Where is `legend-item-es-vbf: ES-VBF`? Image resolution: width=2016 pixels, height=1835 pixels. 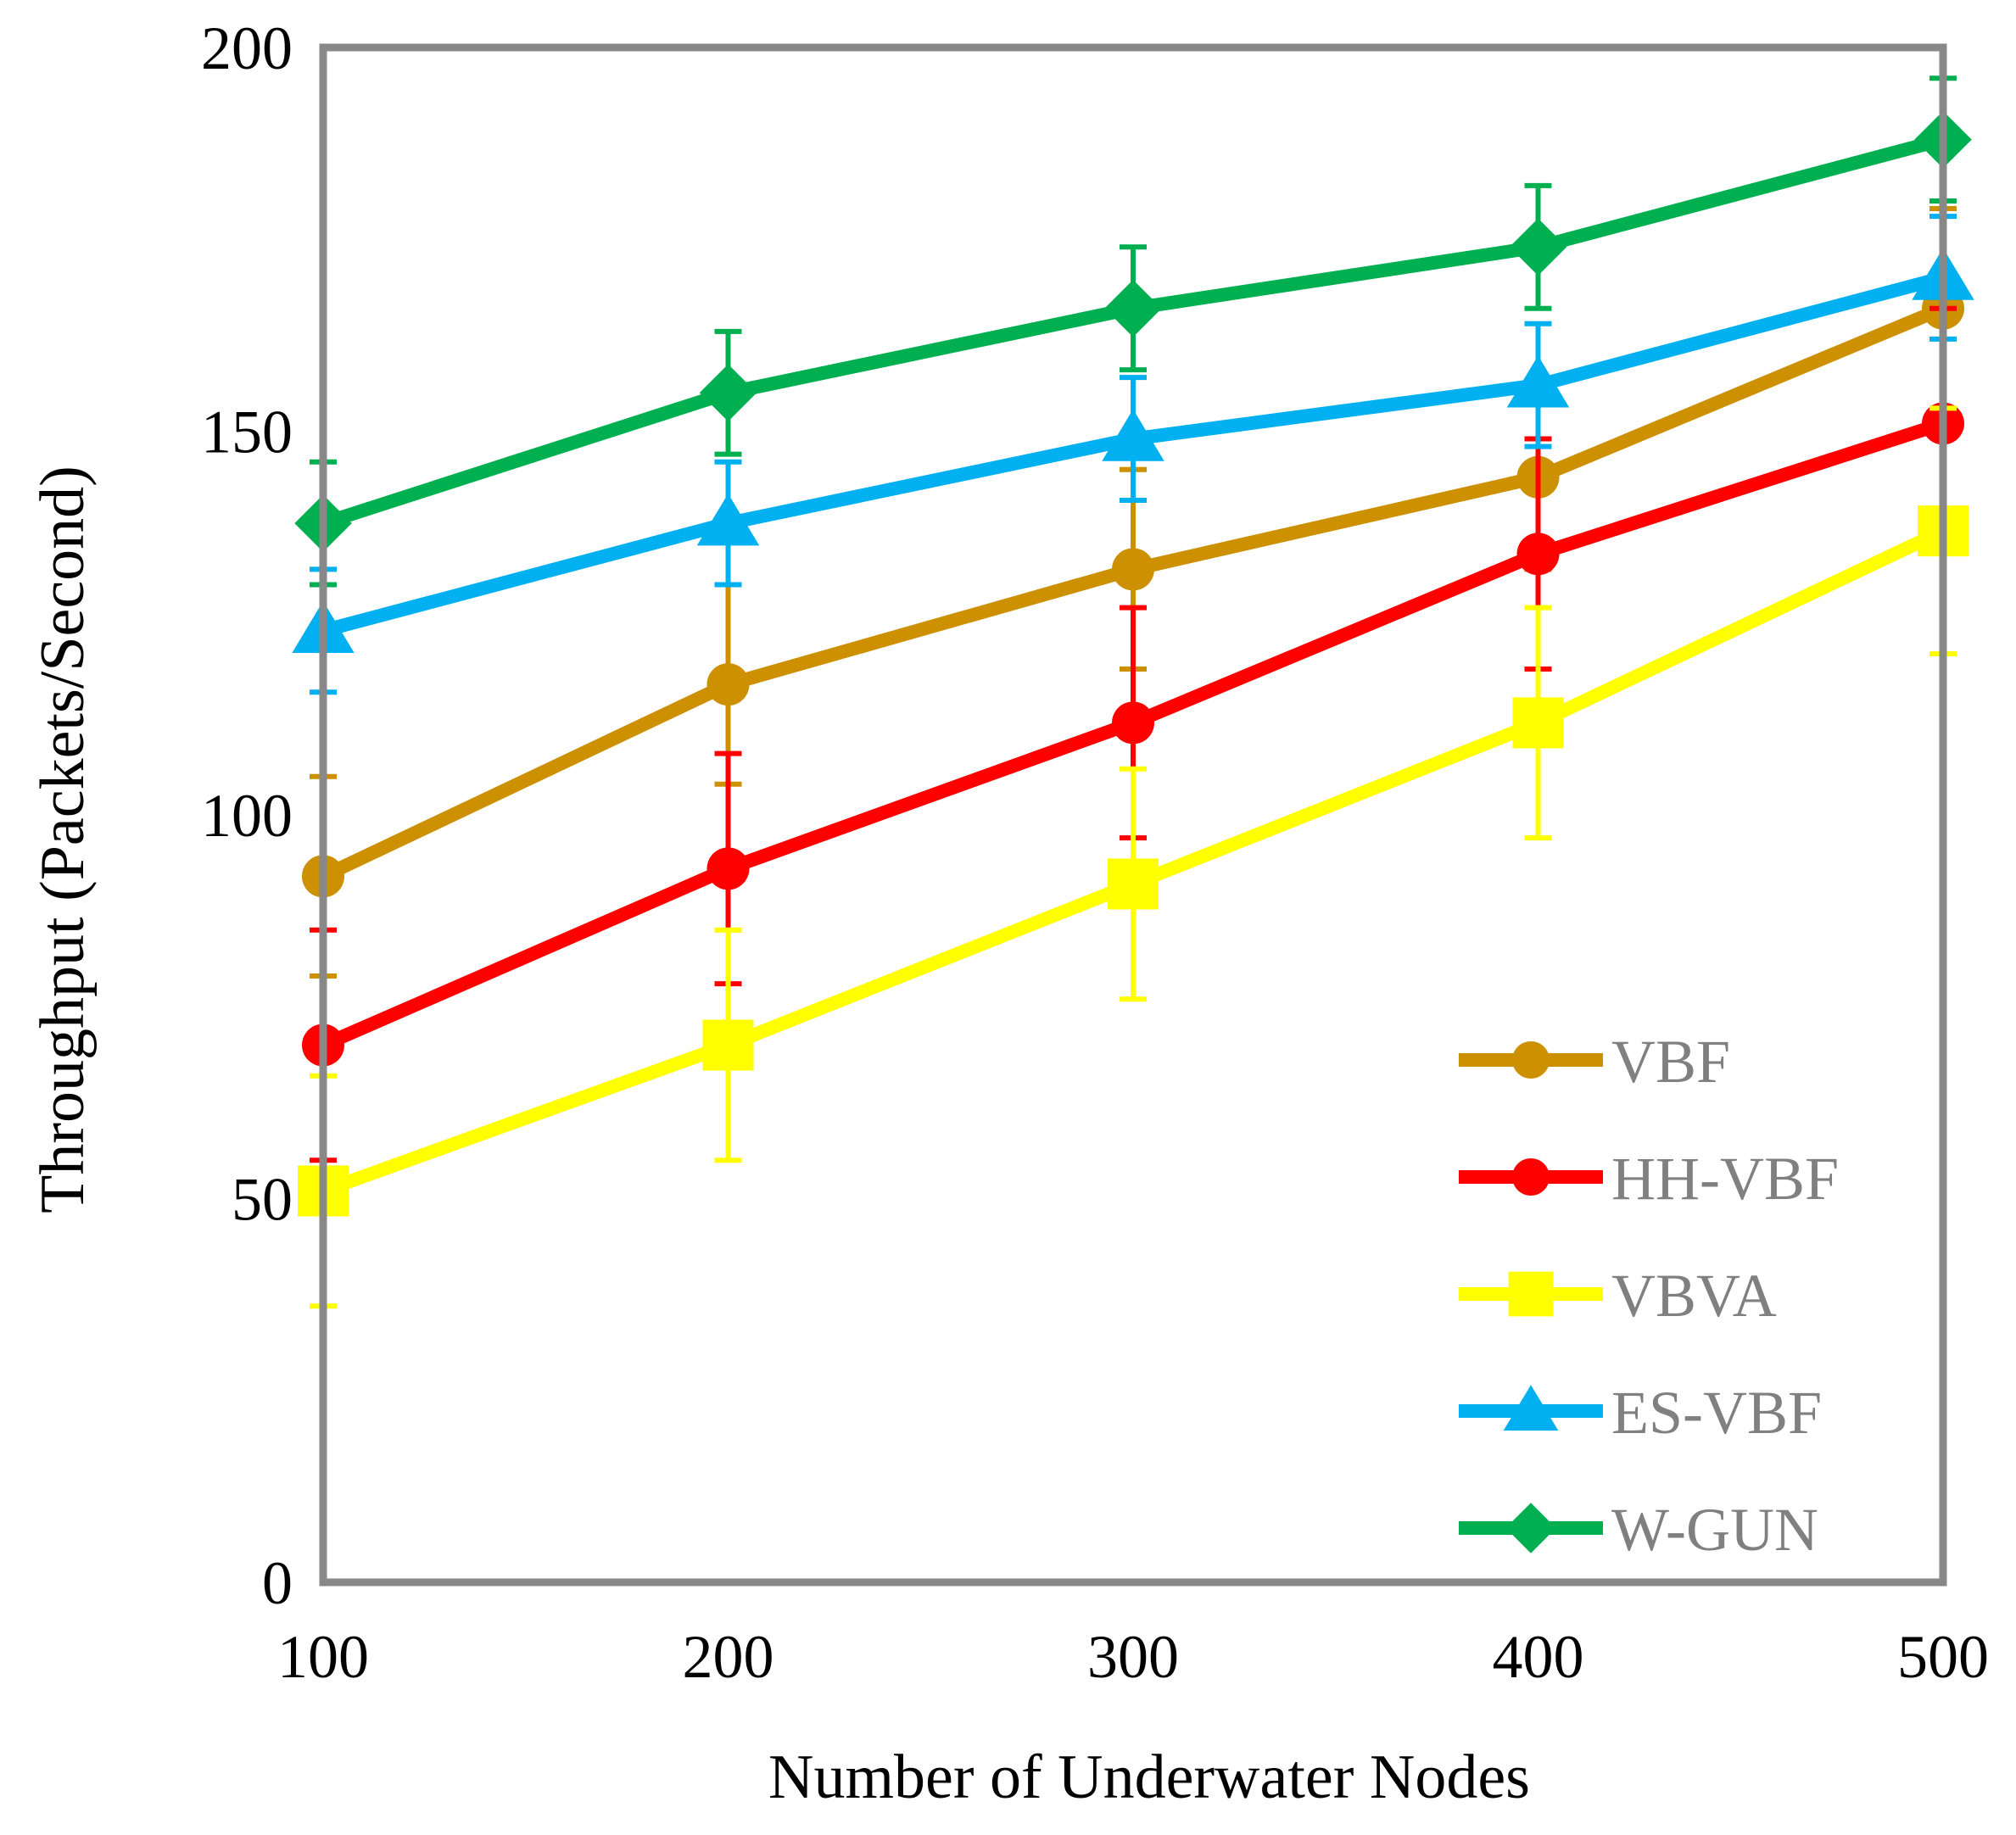 legend-item-es-vbf: ES-VBF is located at coordinates (1640, 1413).